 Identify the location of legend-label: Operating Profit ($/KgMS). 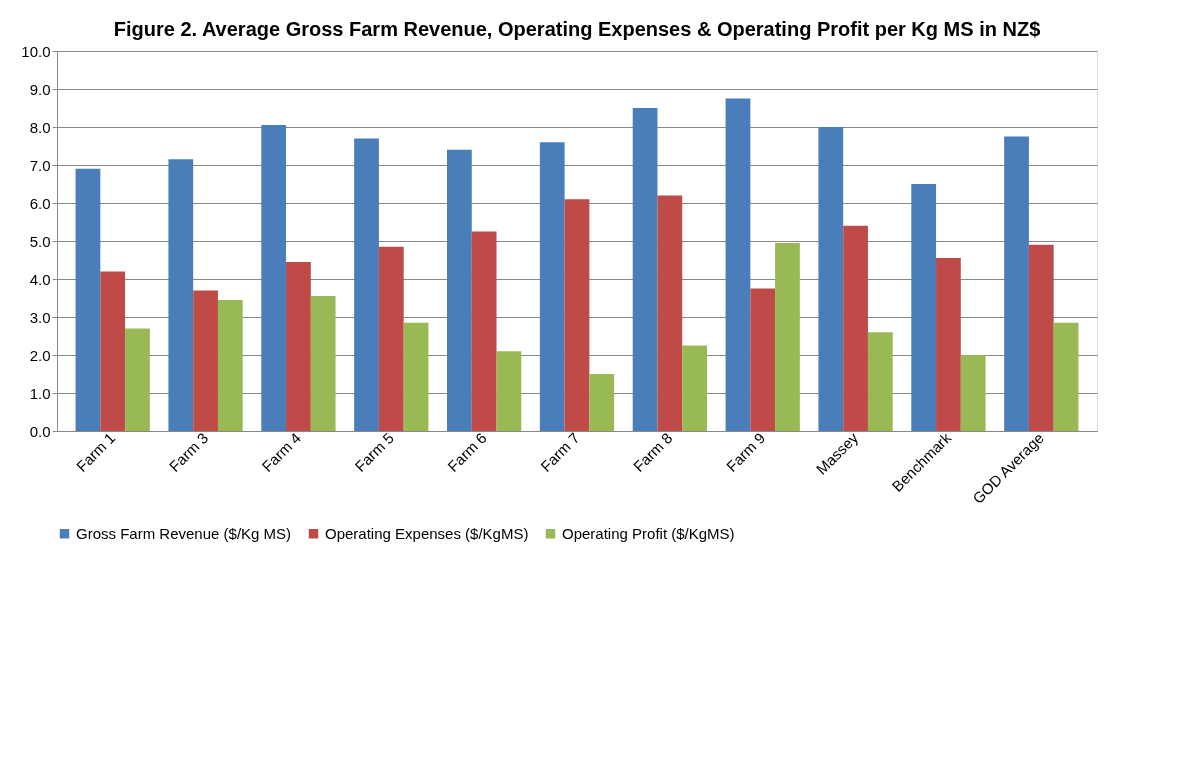
(648, 533).